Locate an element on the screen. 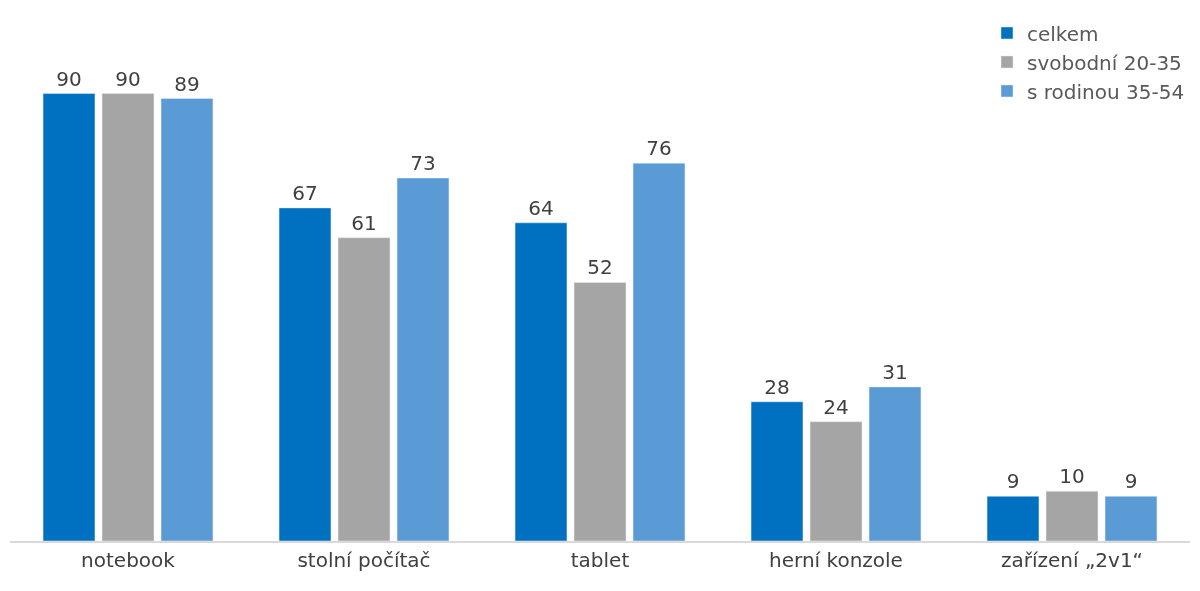  data-label: 24 is located at coordinates (836, 406).